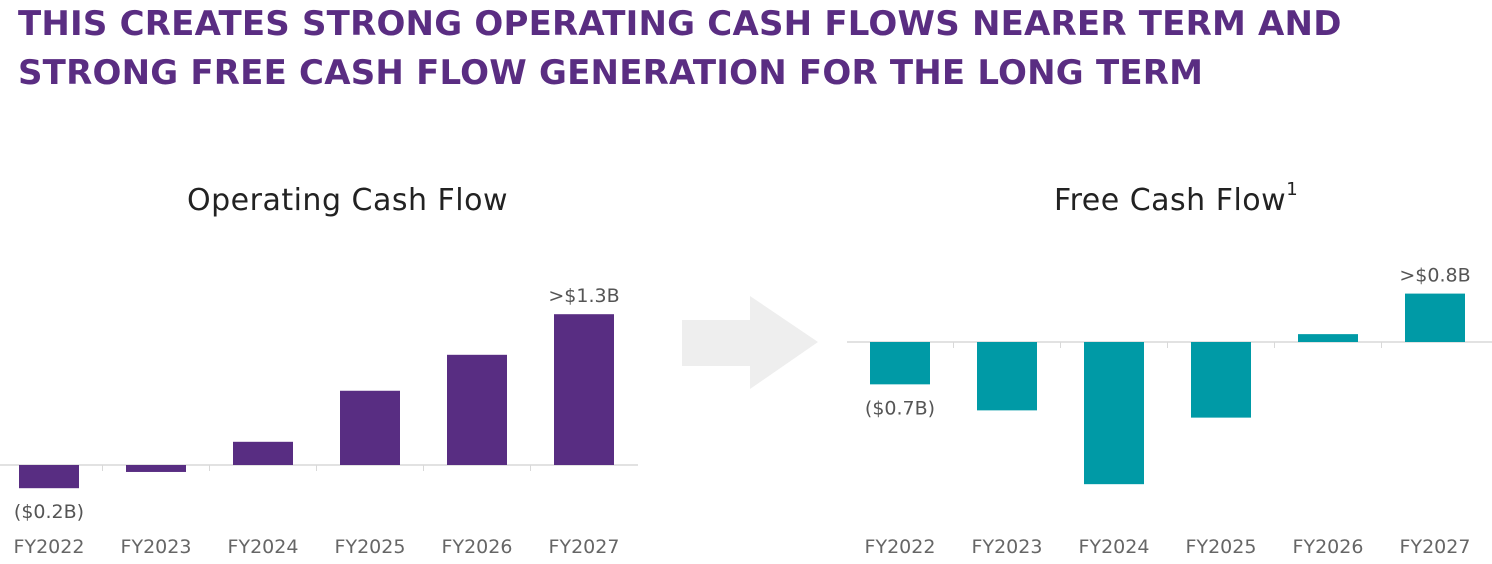 The width and height of the screenshot is (1492, 564). I want to click on chart-title-text: Operating Cash Flow, so click(348, 200).